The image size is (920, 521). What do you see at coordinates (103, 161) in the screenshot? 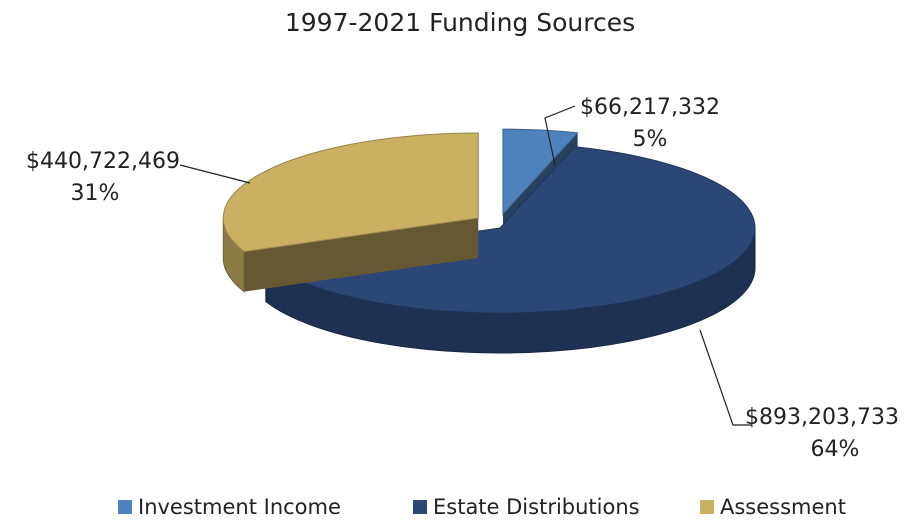
I see `data-label: $440,722,469` at bounding box center [103, 161].